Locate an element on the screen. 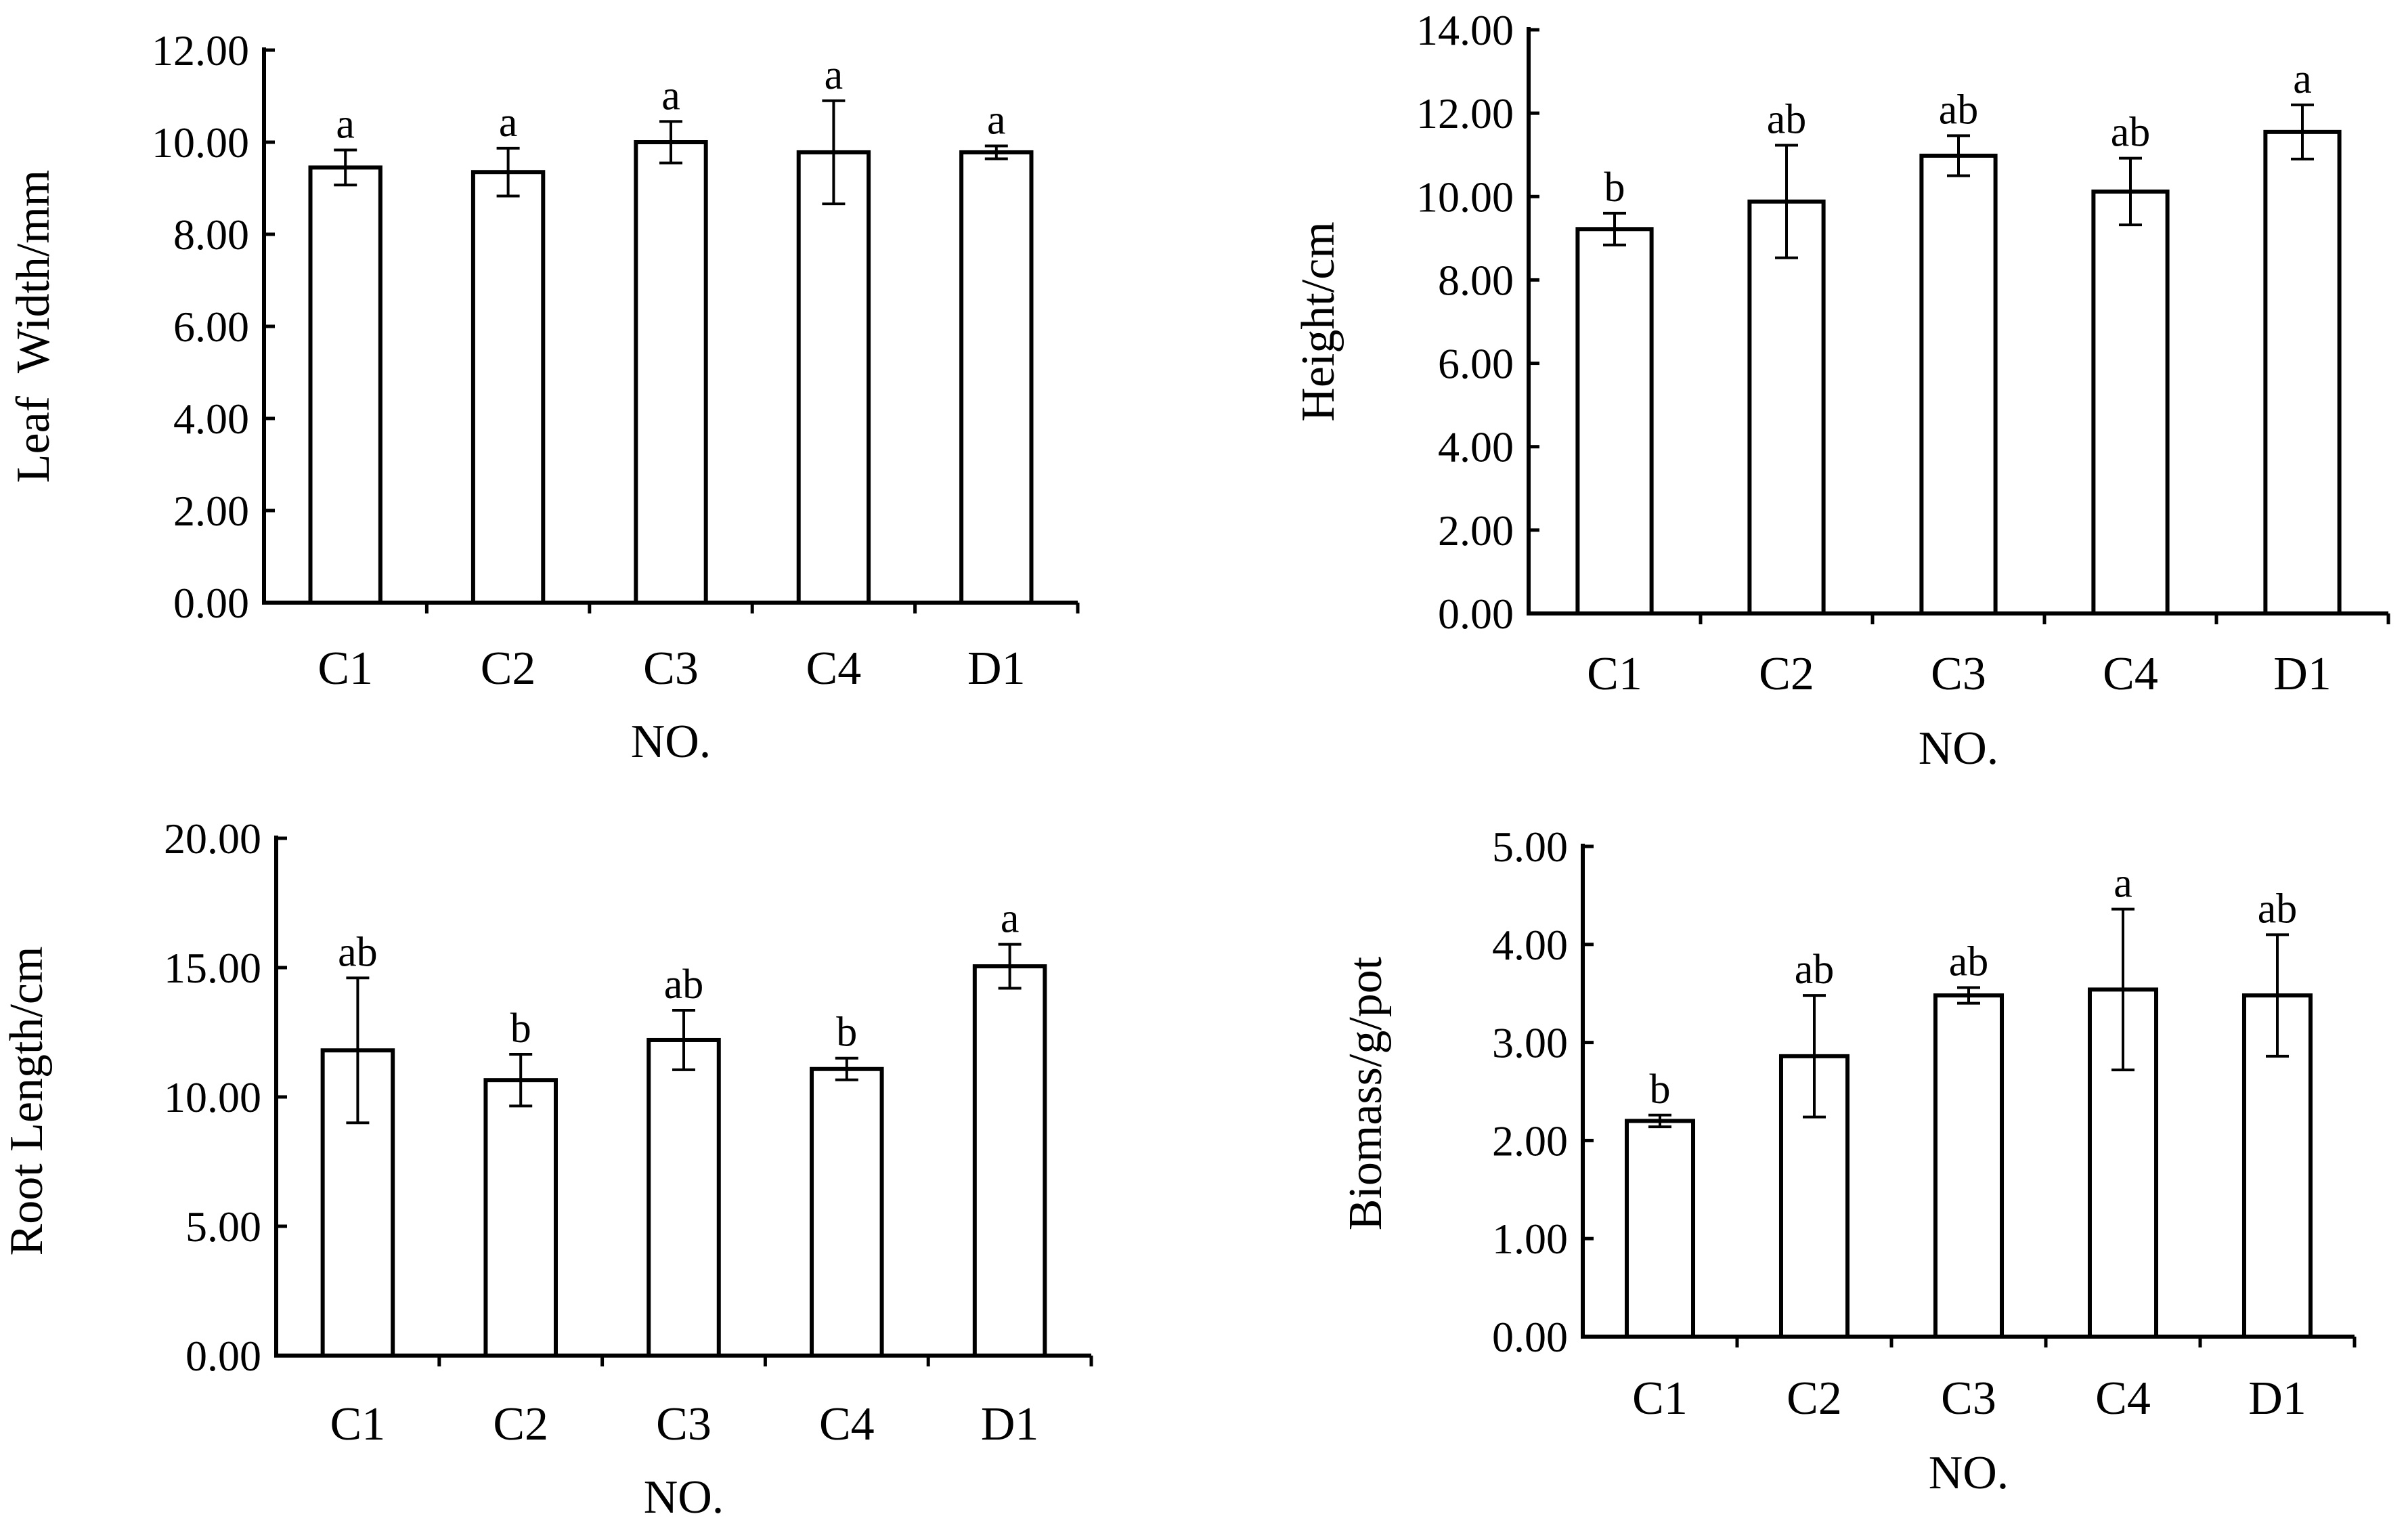 The width and height of the screenshot is (2408, 1533). y-tick-label: 20.00 is located at coordinates (213, 839).